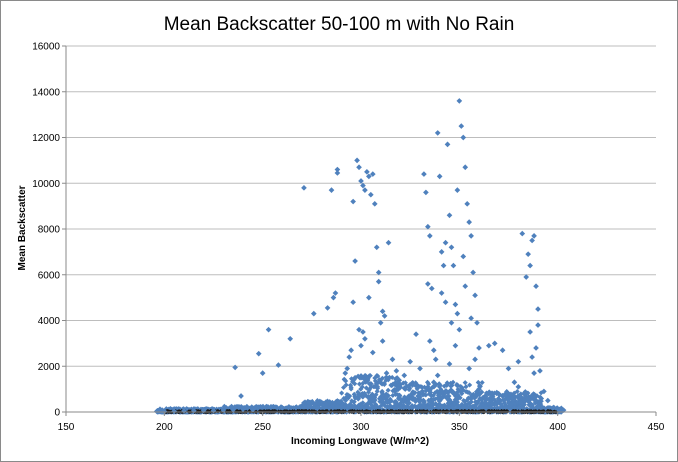 This screenshot has height=462, width=678. I want to click on x-tick-label: 250, so click(262, 427).